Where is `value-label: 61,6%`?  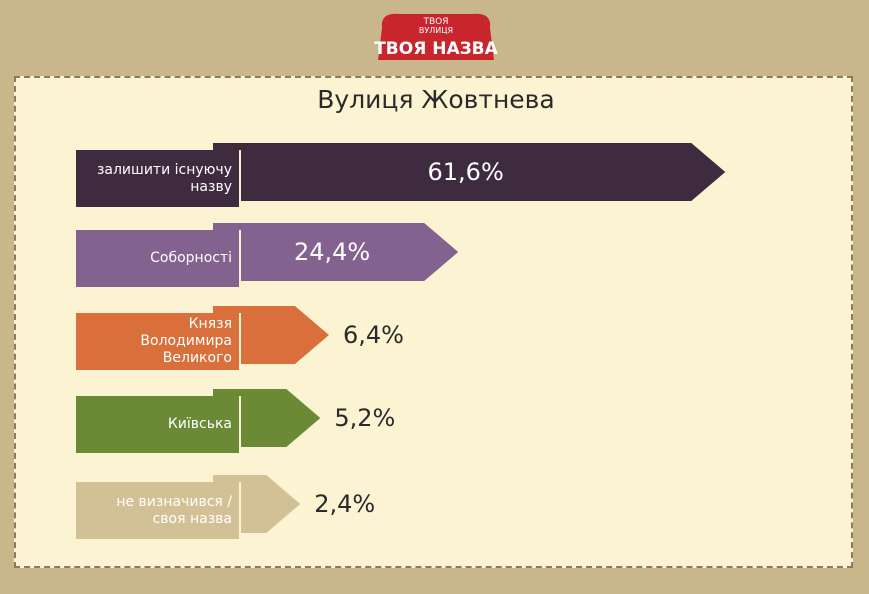 value-label: 61,6% is located at coordinates (465, 172).